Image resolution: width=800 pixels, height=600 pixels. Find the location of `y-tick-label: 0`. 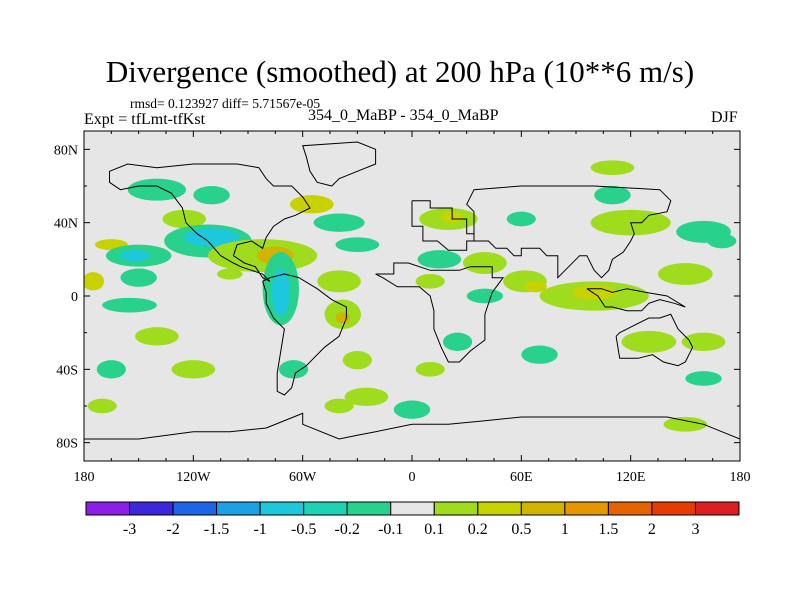

y-tick-label: 0 is located at coordinates (74, 297).